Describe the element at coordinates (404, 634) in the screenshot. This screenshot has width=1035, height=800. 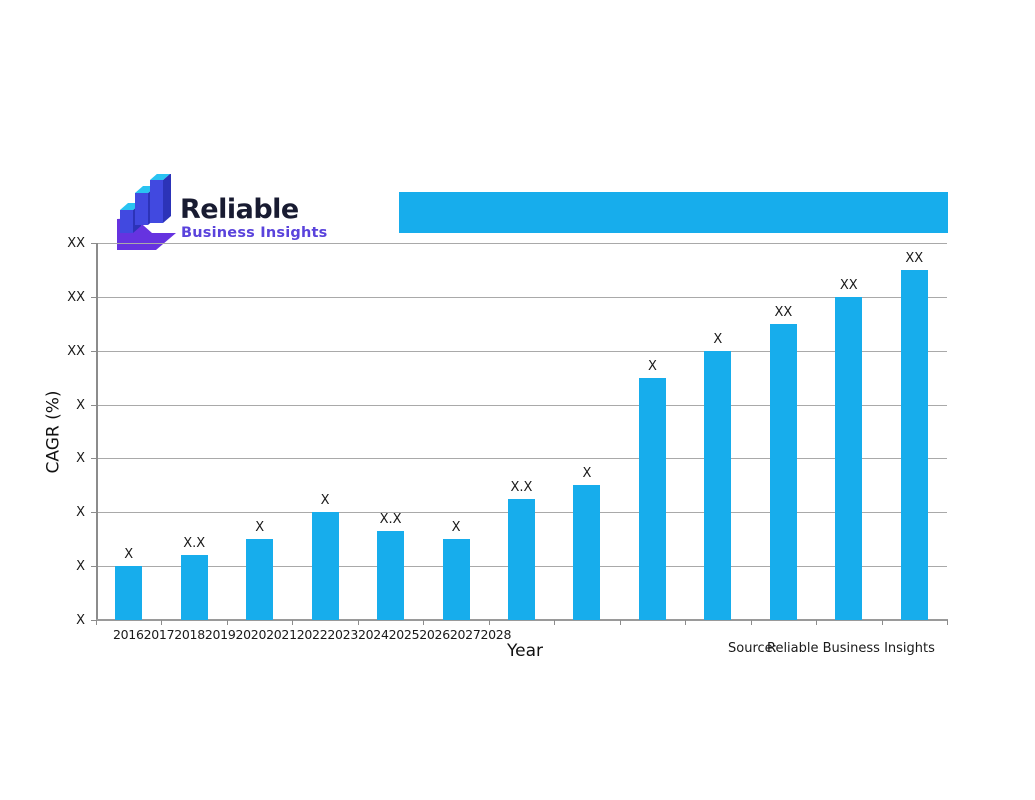
I see `x-tick-label: 2025` at that location.